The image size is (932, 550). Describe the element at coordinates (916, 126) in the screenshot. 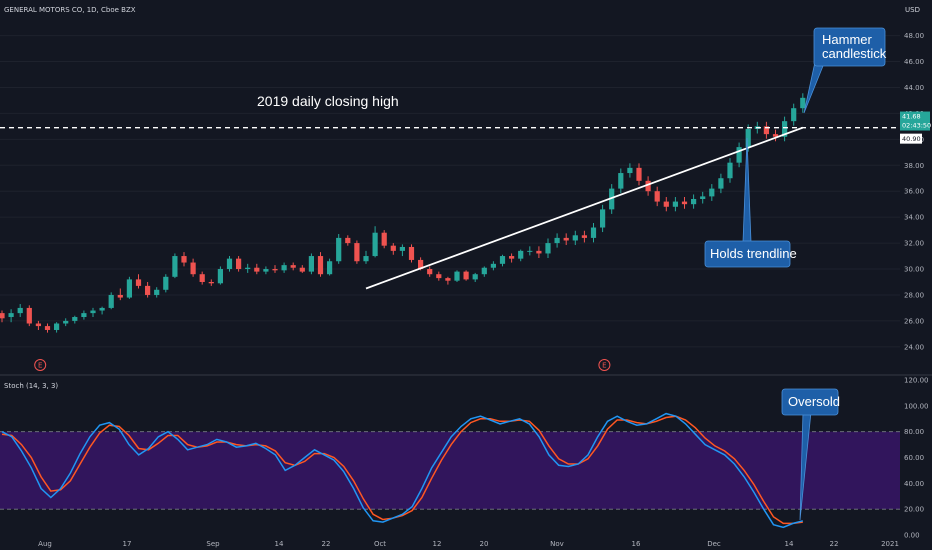

I see `countdown-label: 02:43:50` at that location.